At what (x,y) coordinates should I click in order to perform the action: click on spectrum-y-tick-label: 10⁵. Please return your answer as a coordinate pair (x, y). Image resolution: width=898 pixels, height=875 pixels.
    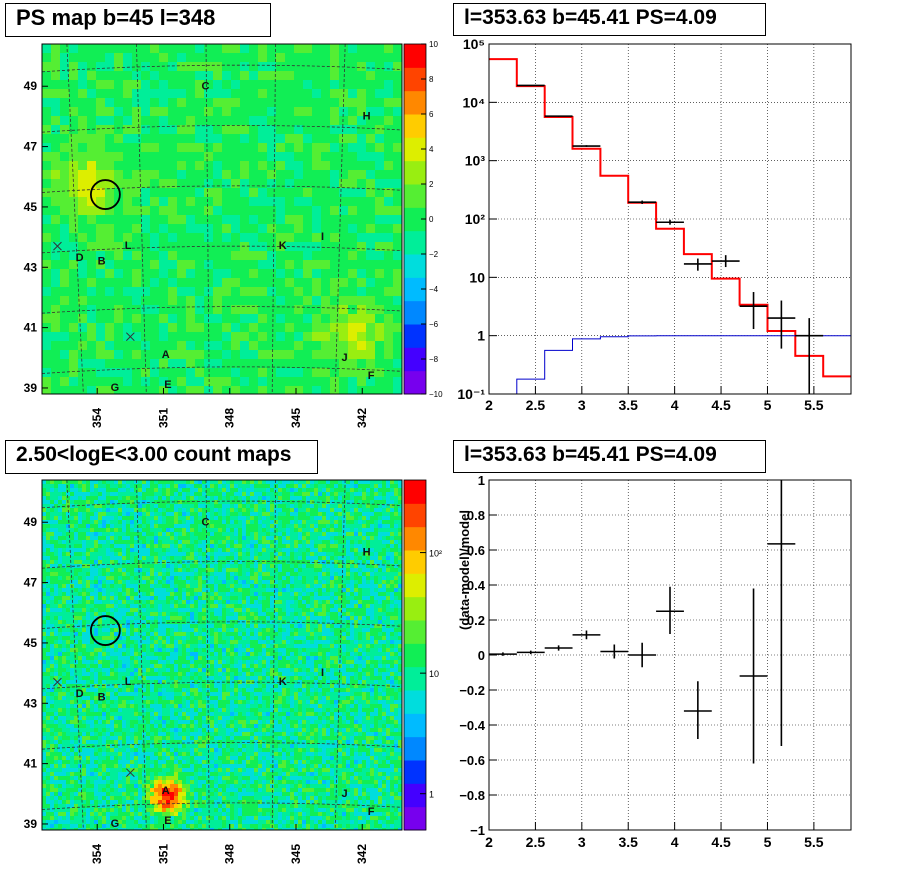
    Looking at the image, I should click on (474, 44).